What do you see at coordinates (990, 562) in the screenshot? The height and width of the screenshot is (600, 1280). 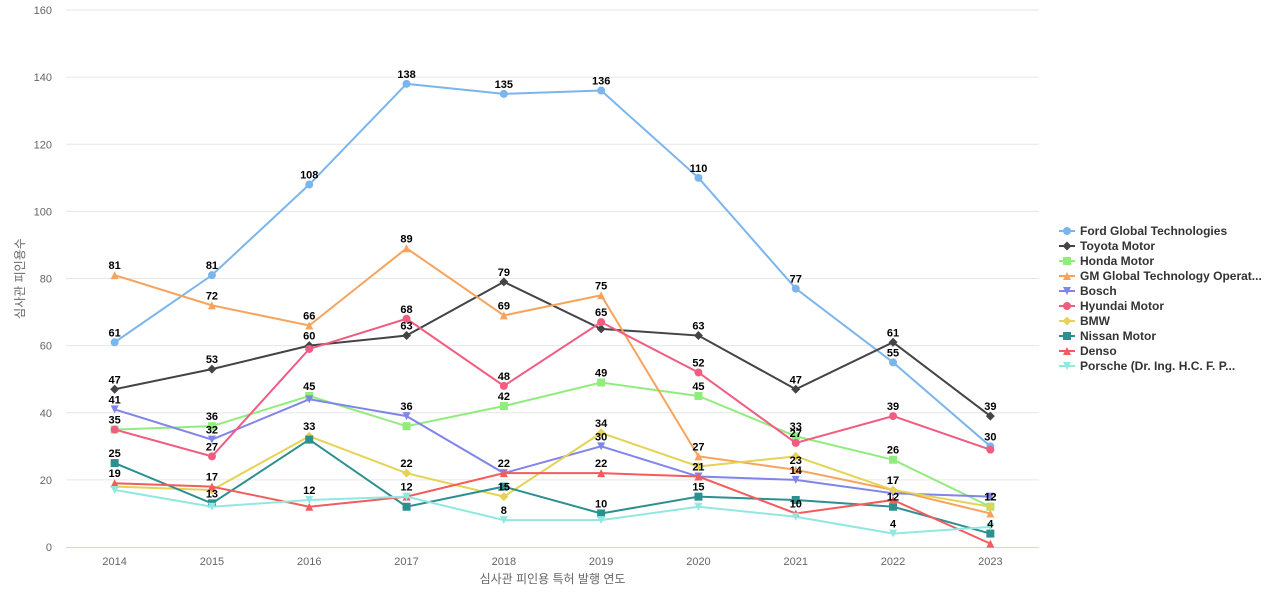 I see `x-tick-label: 2023` at bounding box center [990, 562].